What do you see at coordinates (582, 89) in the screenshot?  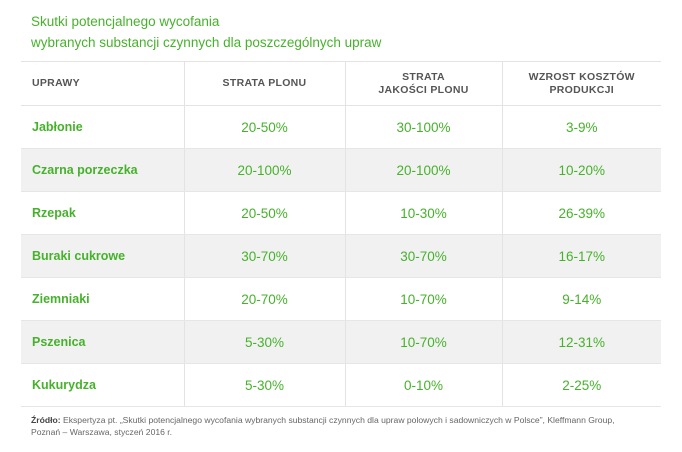 I see `header-cost-increase-line2: PRODUKCJI` at bounding box center [582, 89].